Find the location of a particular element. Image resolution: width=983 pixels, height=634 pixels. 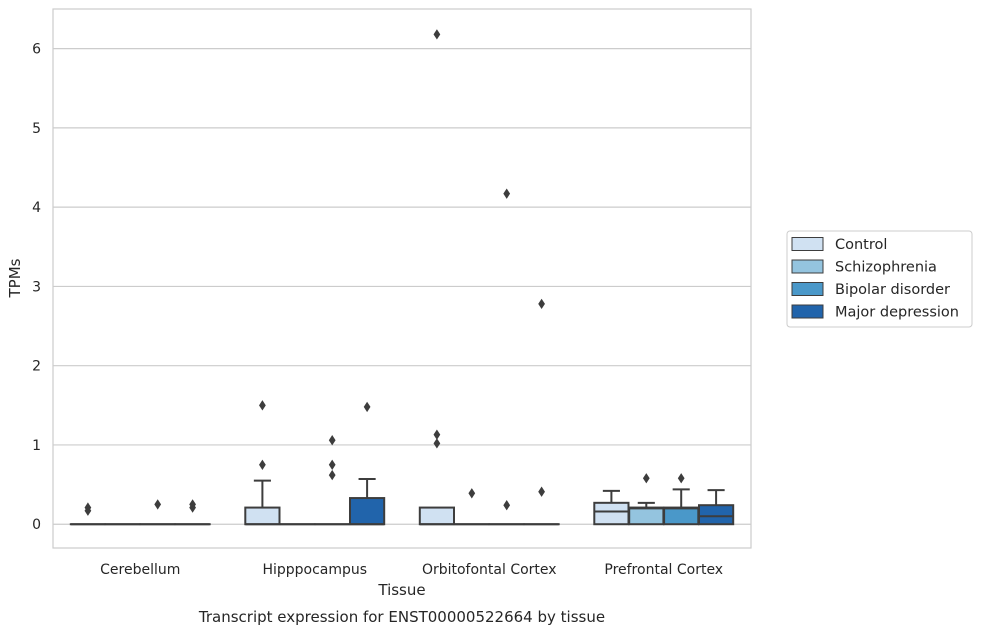

y-tick-label: 6 is located at coordinates (36, 50).